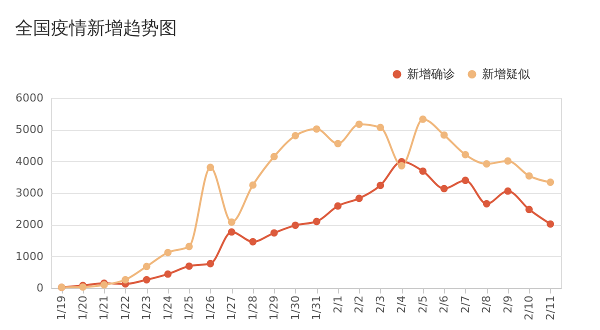  Describe the element at coordinates (167, 308) in the screenshot. I see `x-tick-label: 1/24` at that location.